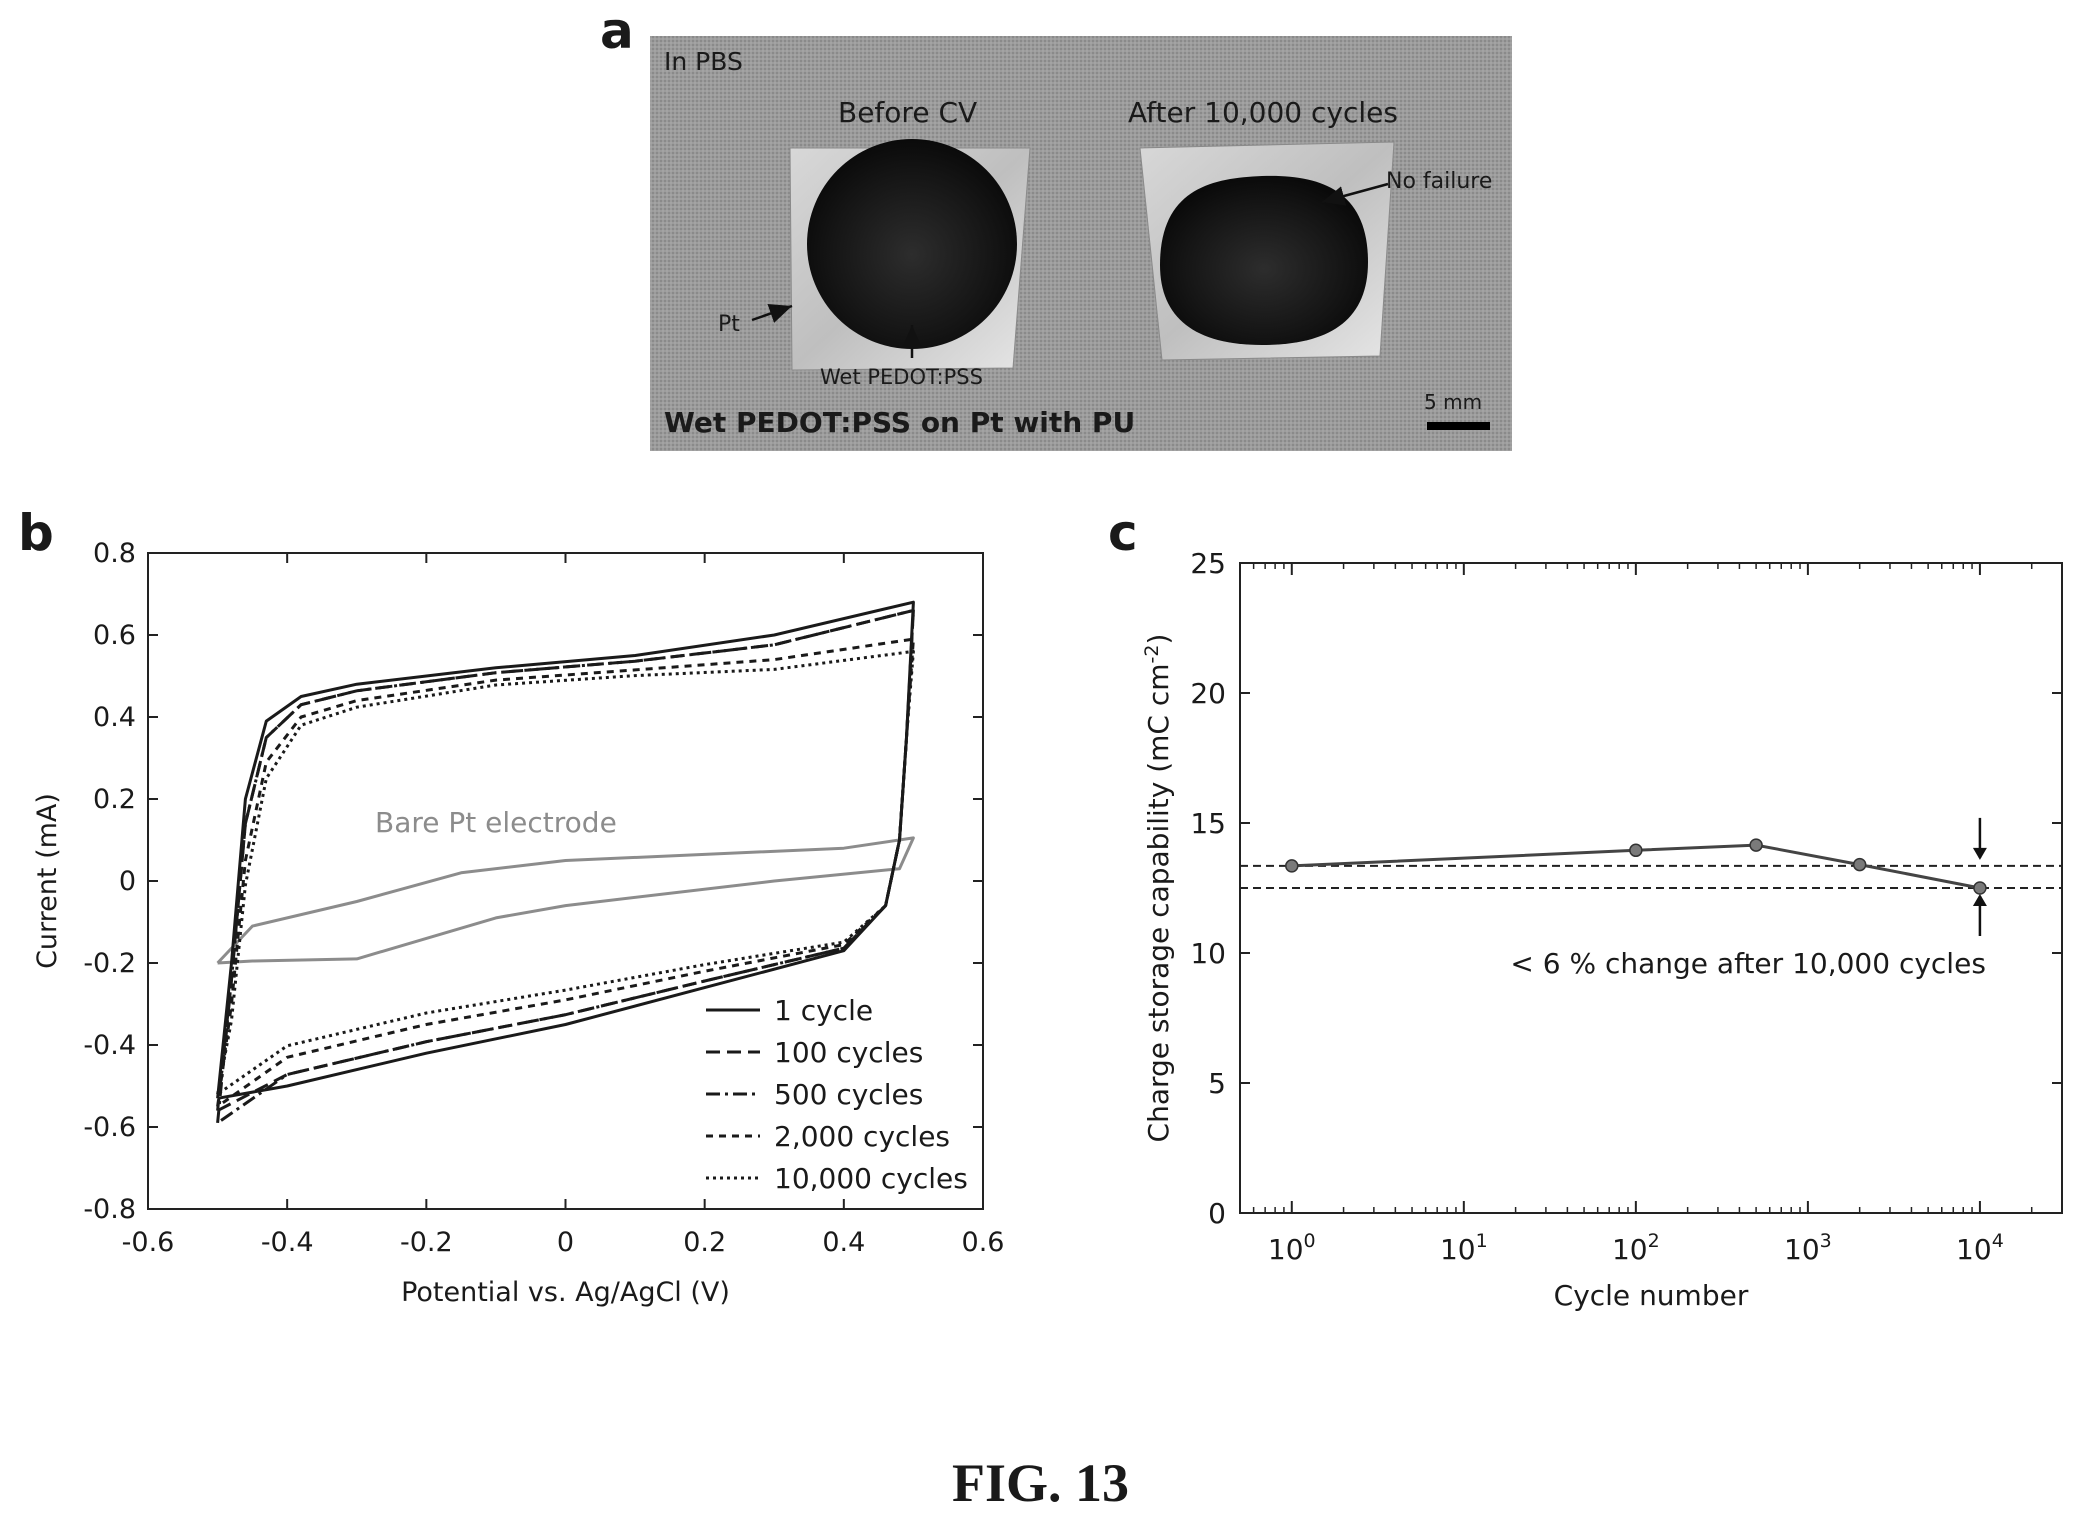 This screenshot has height=1523, width=2081. Describe the element at coordinates (1263, 112) in the screenshot. I see `after-cycles-label: After 10,000 cycles` at that location.